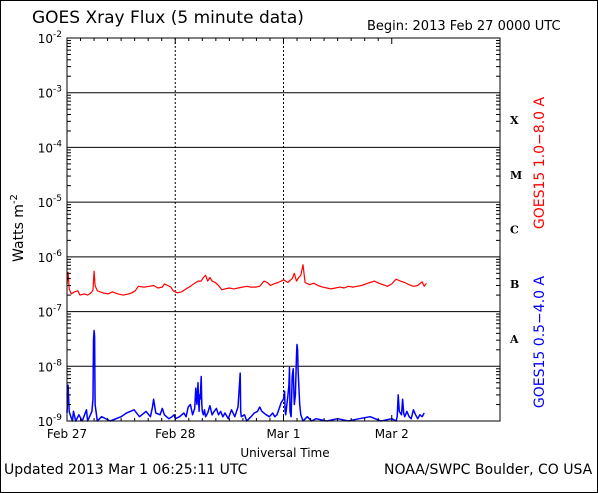  What do you see at coordinates (284, 453) in the screenshot?
I see `x-axis-label: Universal Time` at bounding box center [284, 453].